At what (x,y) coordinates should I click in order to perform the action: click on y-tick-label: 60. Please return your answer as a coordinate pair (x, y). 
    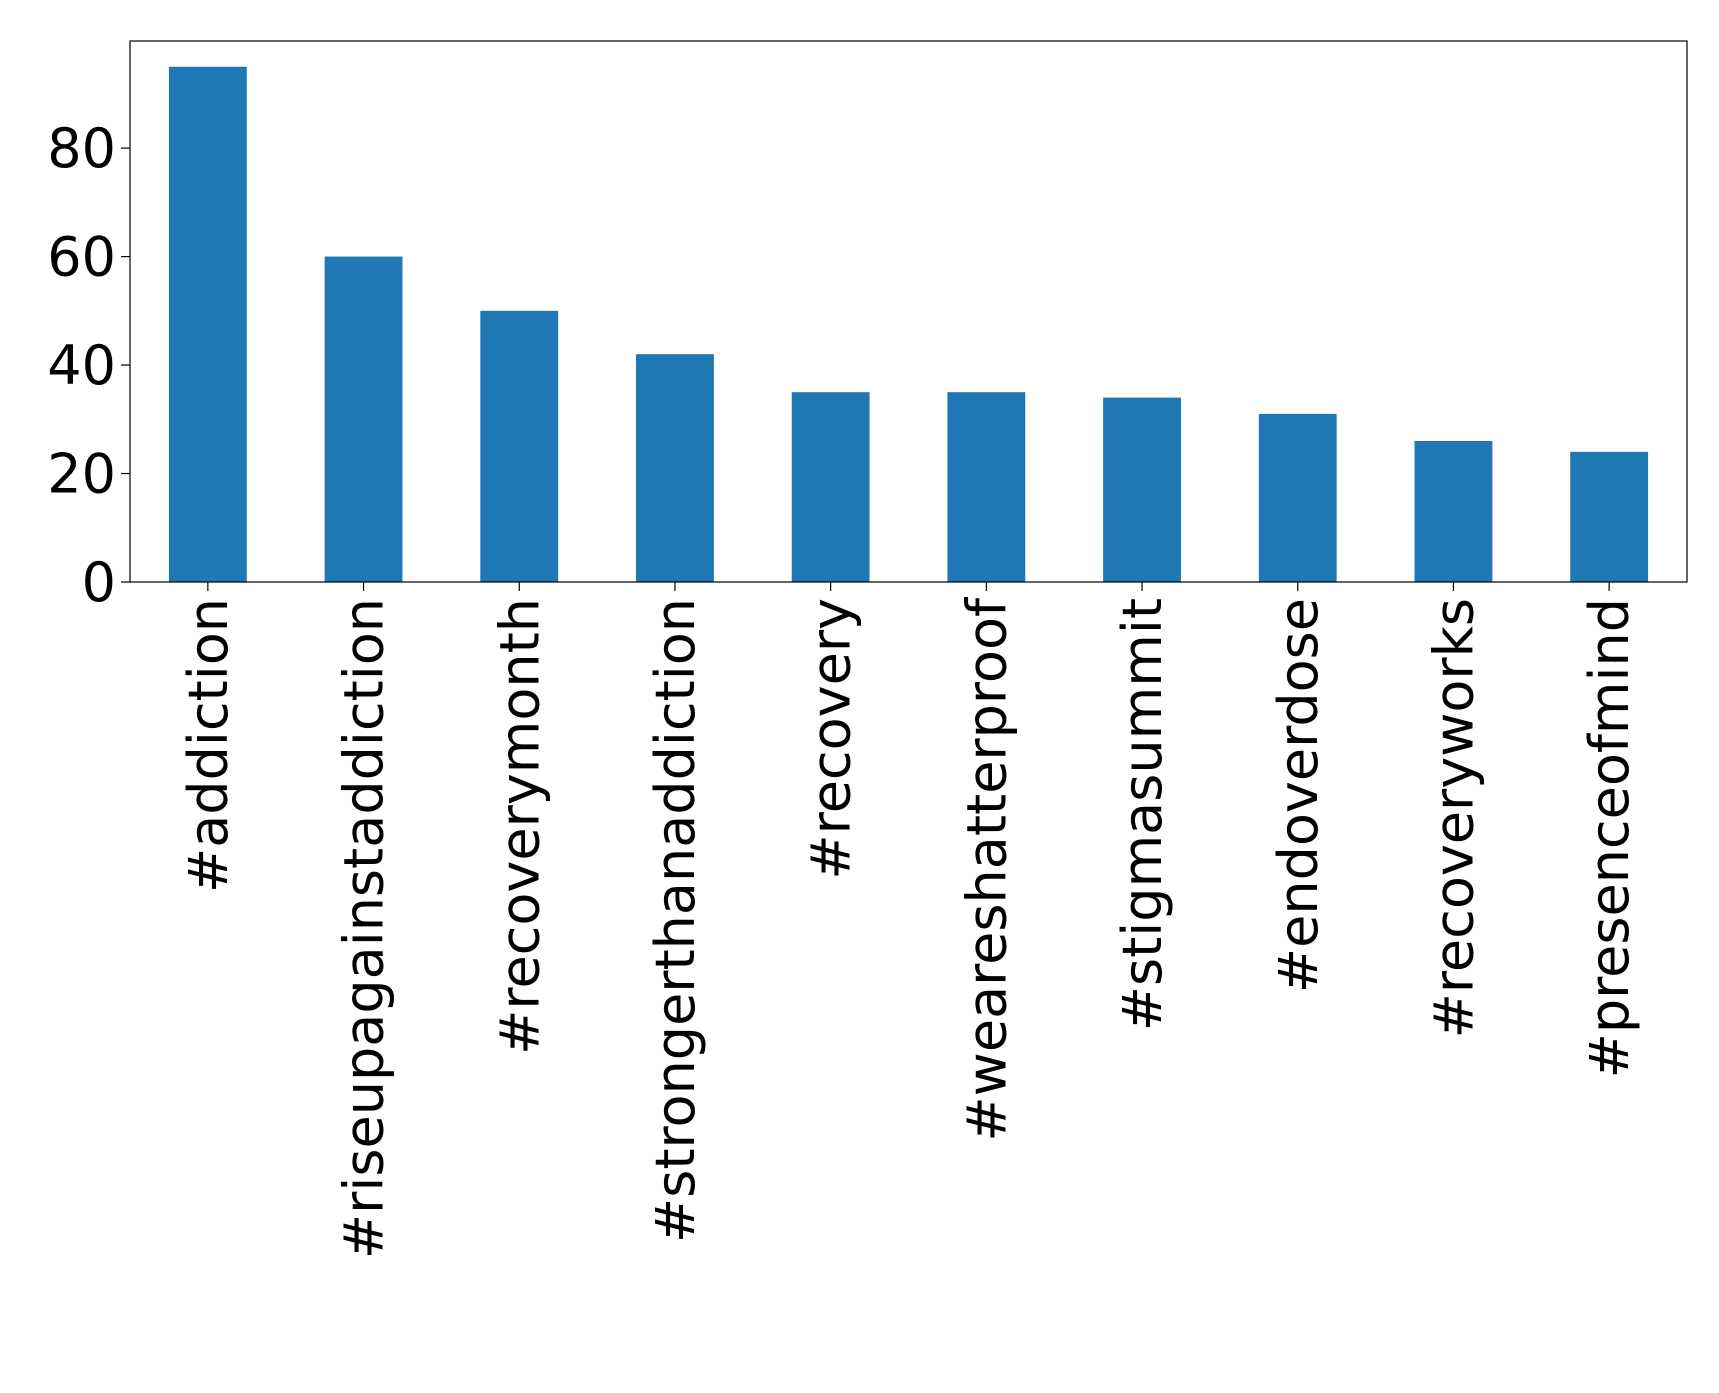
    Looking at the image, I should click on (81, 257).